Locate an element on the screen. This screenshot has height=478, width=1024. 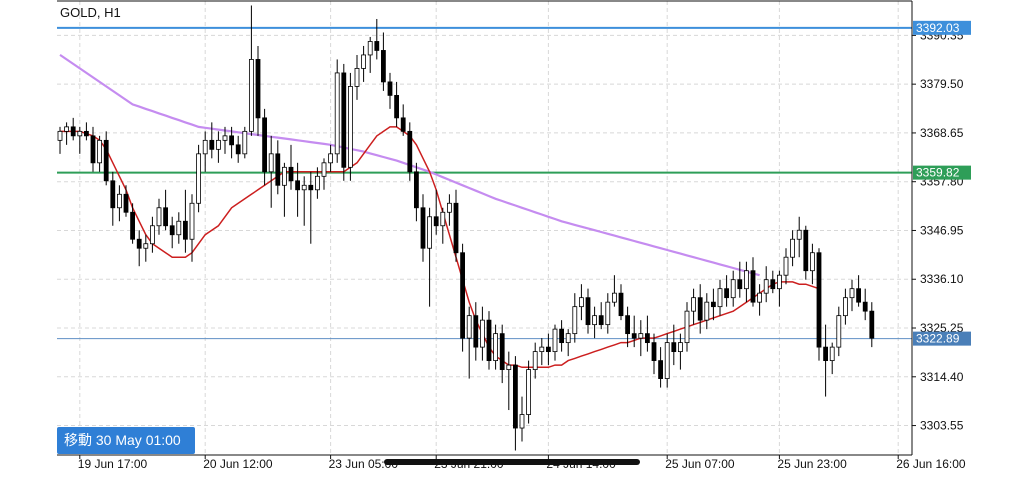
time-tick-label: 23 Jun 05:00 is located at coordinates (364, 464).